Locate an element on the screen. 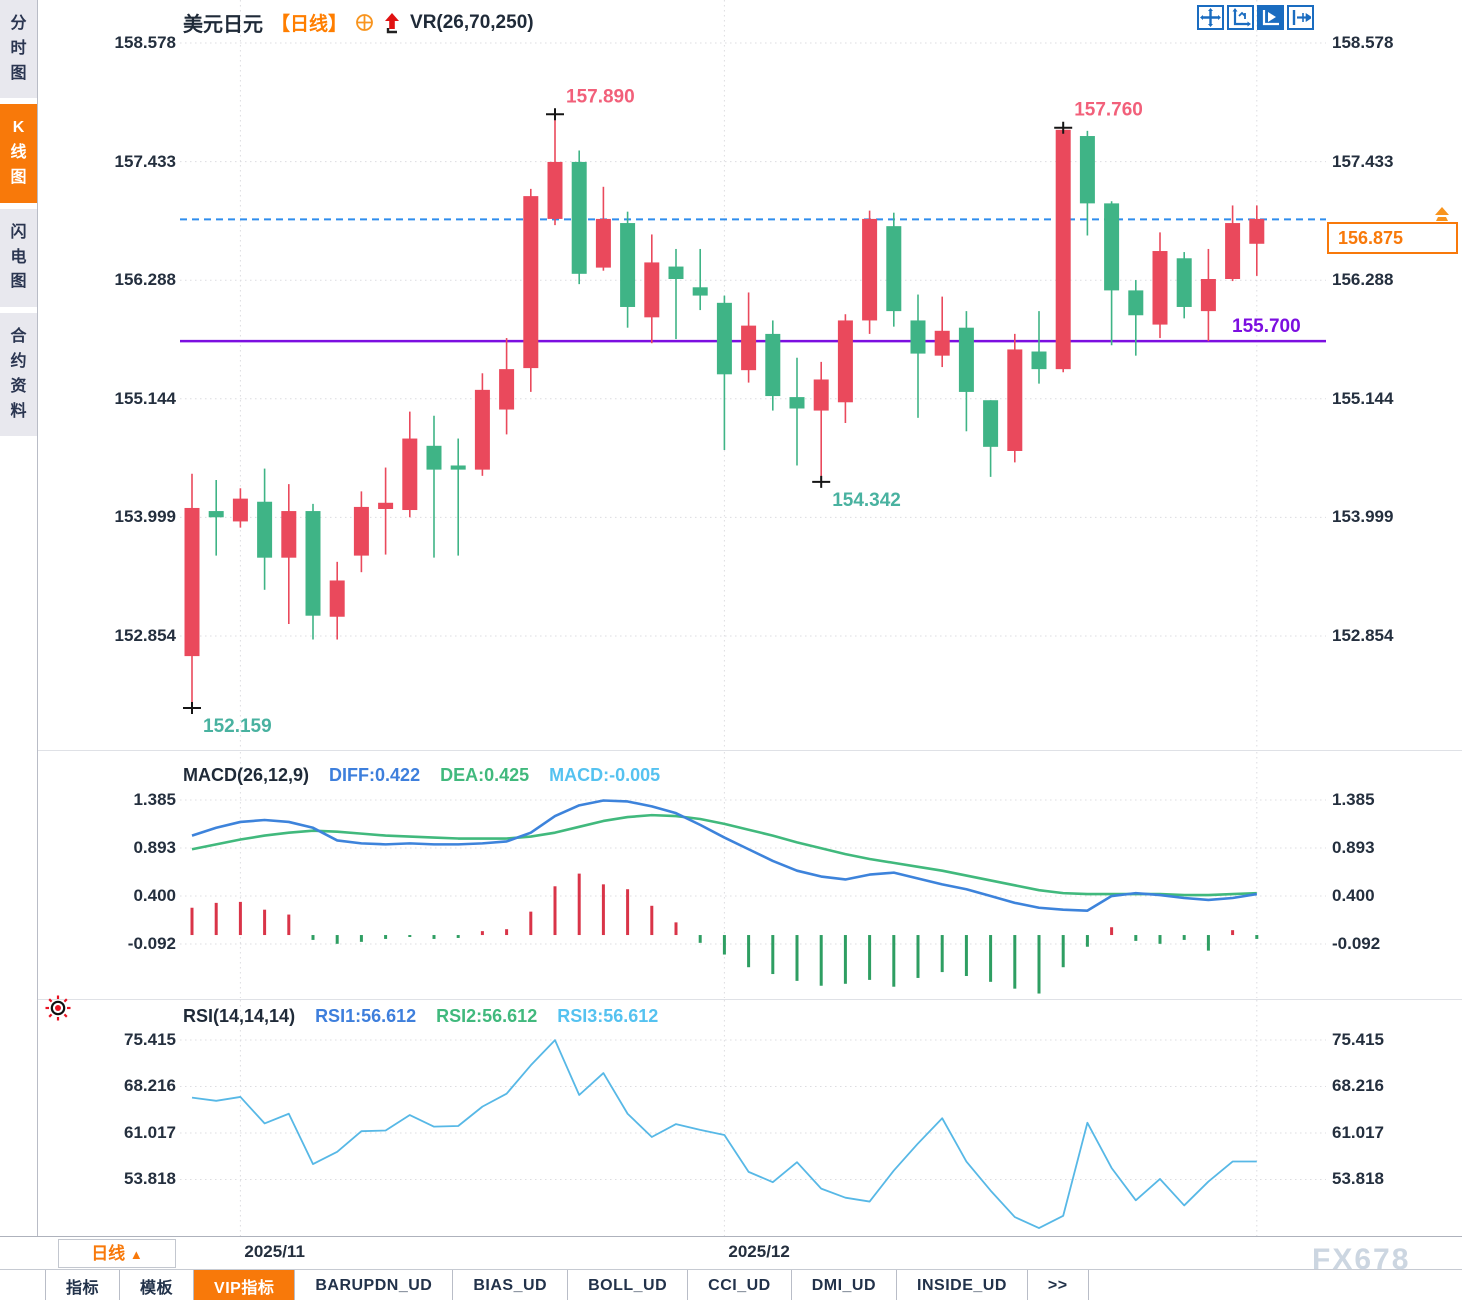 The image size is (1462, 1300). period-selector-button: 日线 ▲ is located at coordinates (117, 1253).